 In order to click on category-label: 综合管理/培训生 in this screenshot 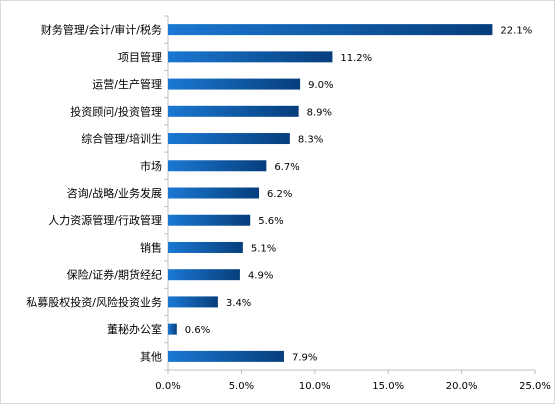, I will do `click(121, 139)`.